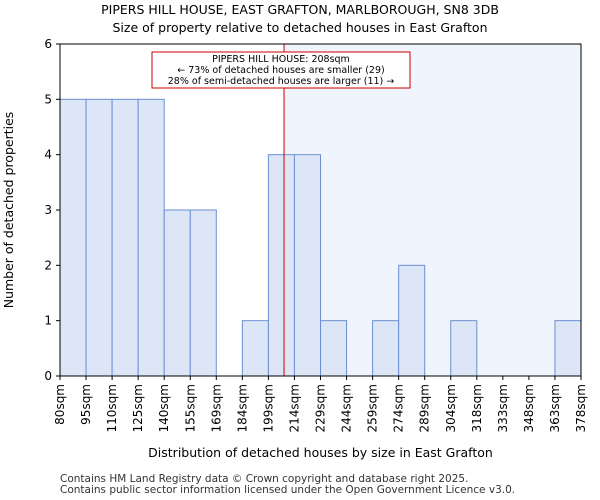  I want to click on bar-199sqm, so click(281, 265).